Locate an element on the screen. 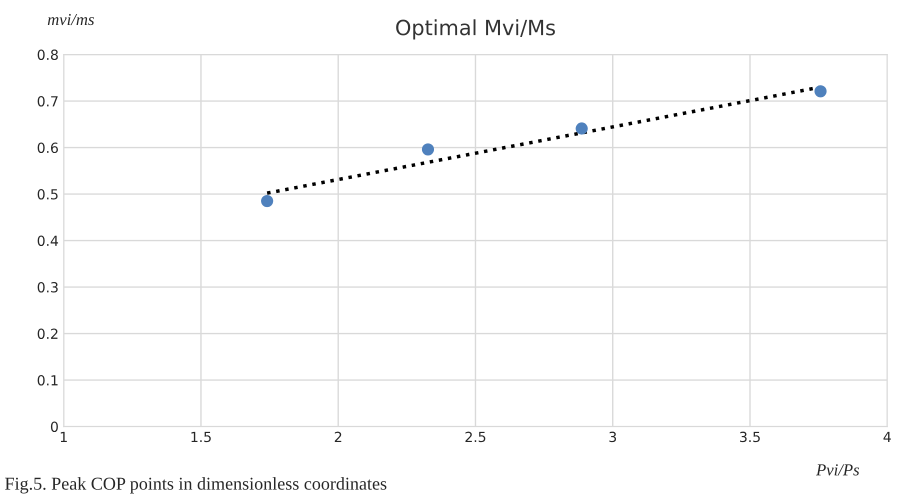  x-tick-label: 3 is located at coordinates (612, 437).